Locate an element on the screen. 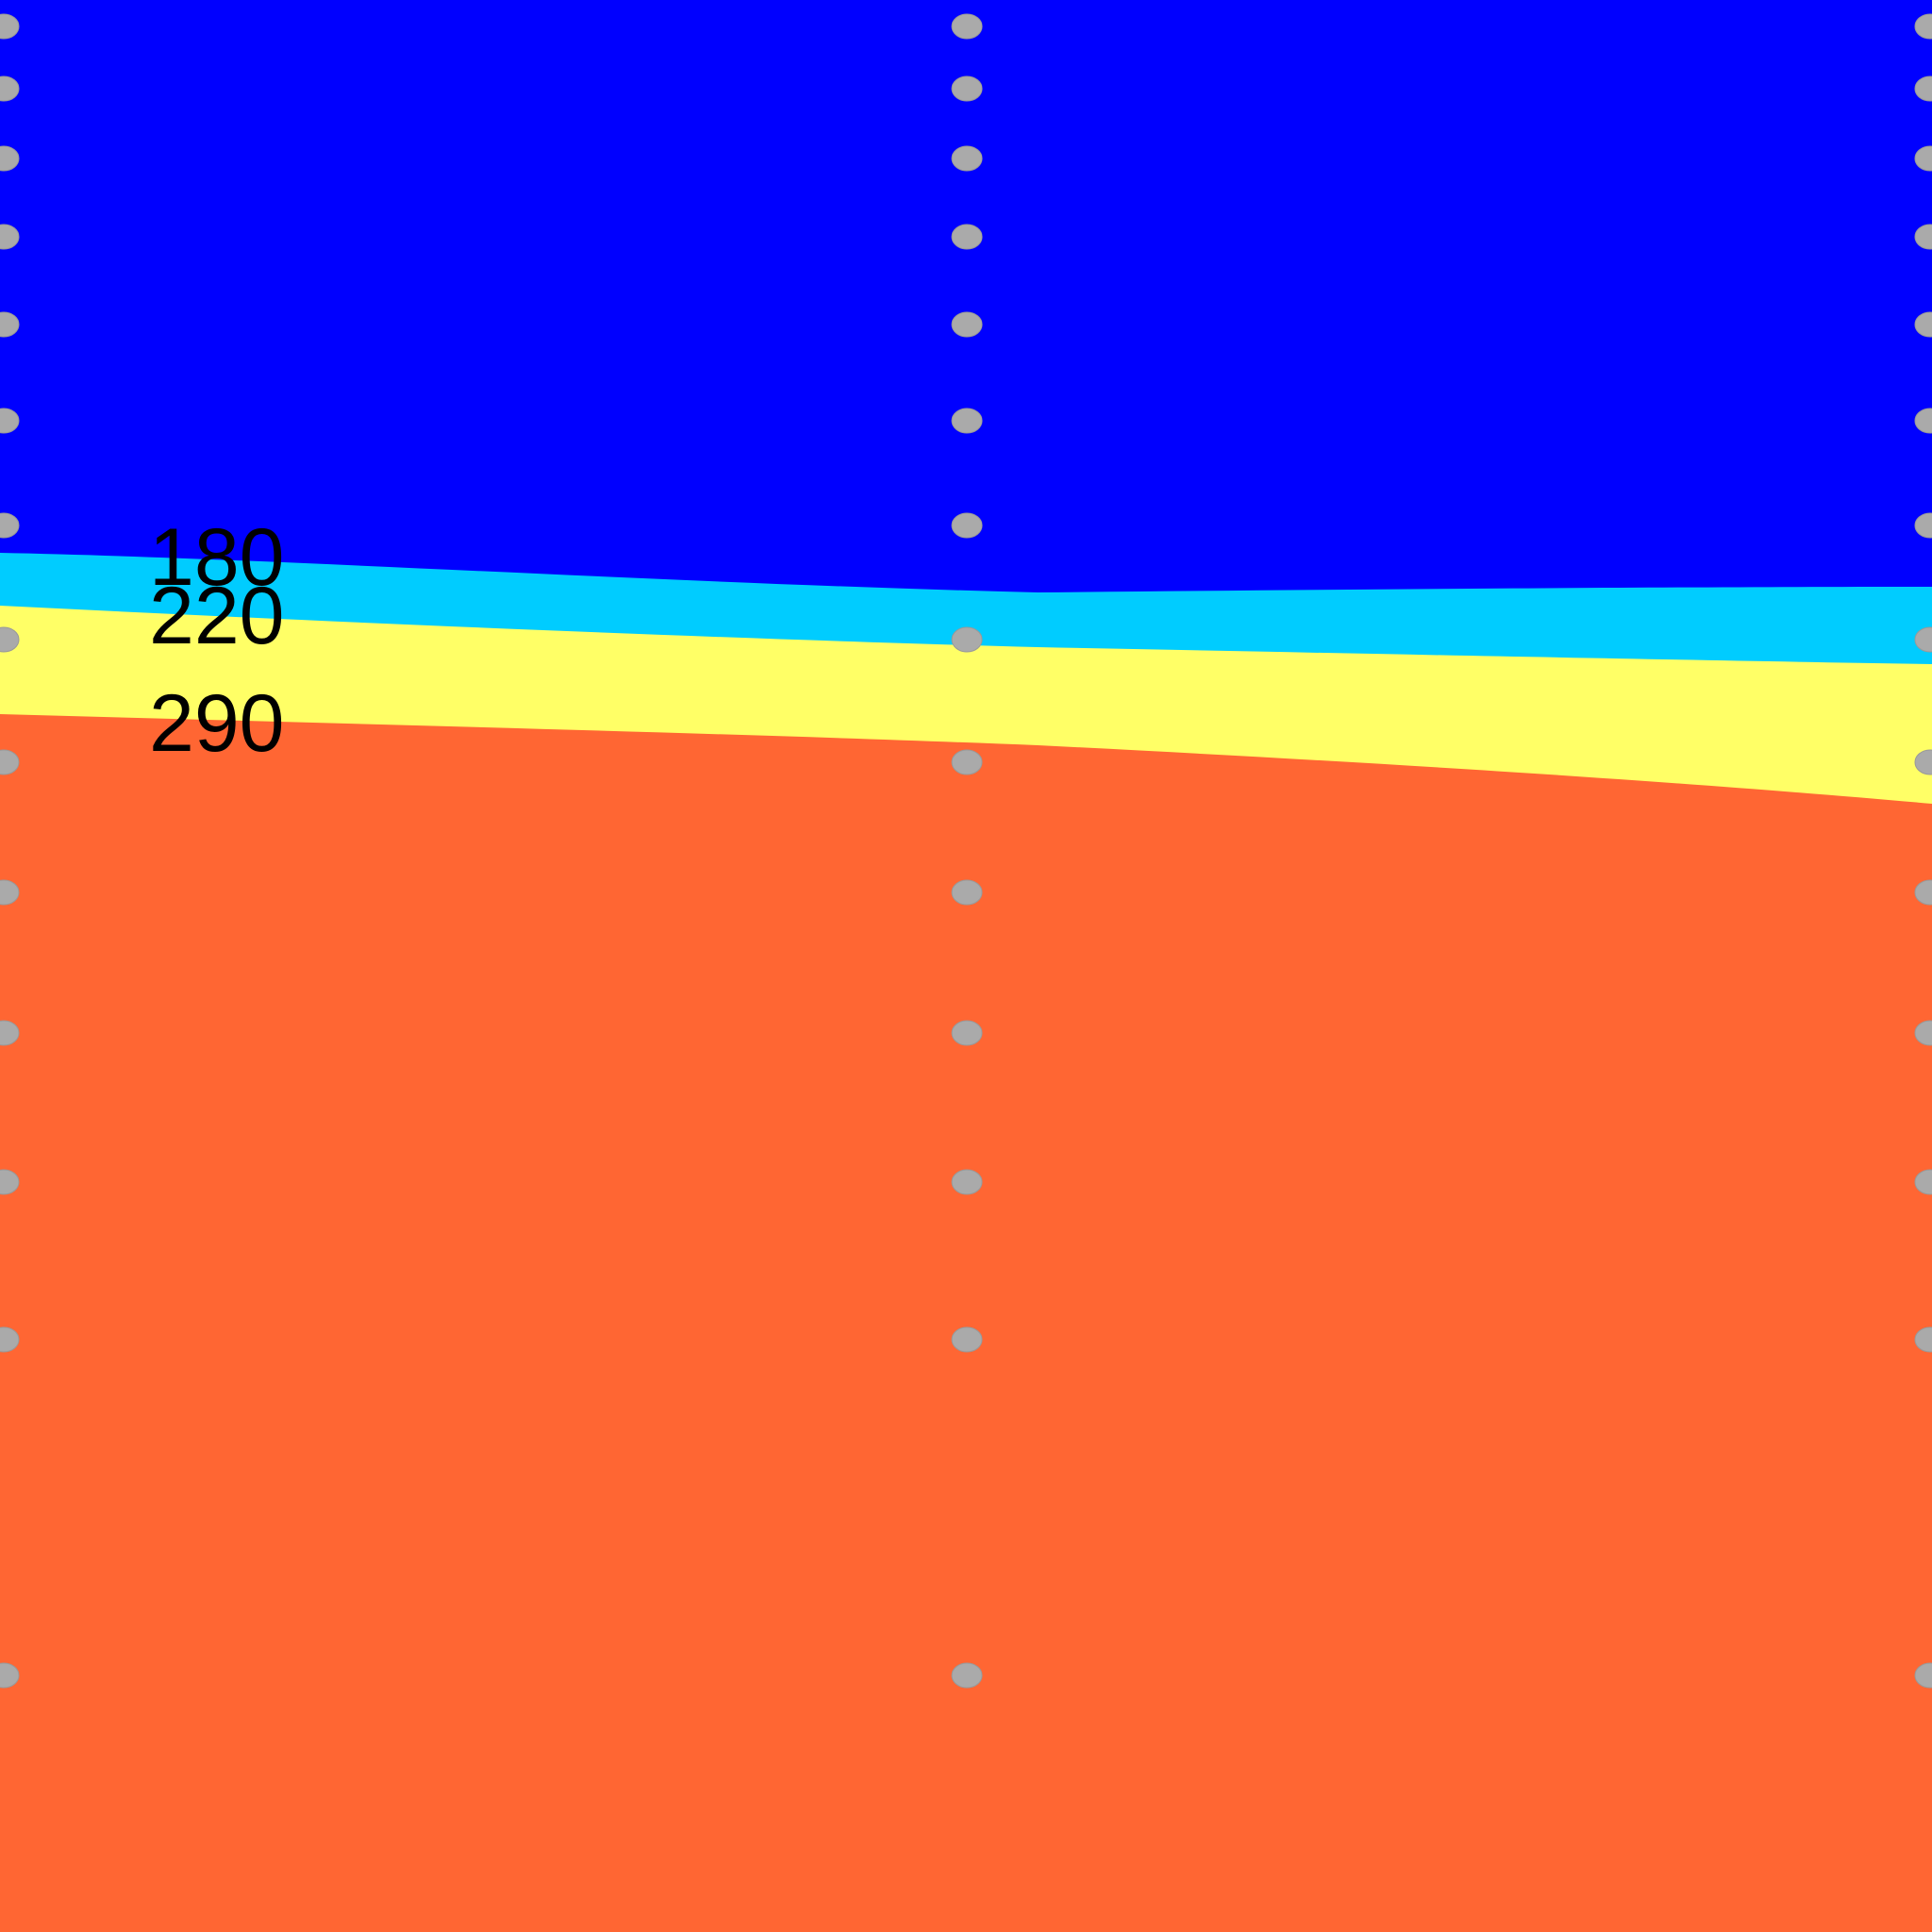 Image resolution: width=1932 pixels, height=1932 pixels. contour-label-290: 290 is located at coordinates (217, 724).